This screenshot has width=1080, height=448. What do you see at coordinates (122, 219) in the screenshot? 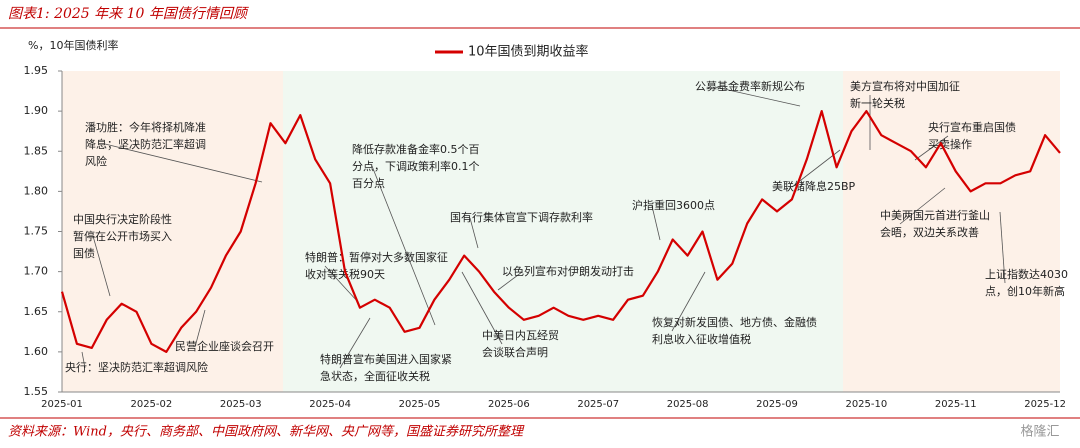
I see `annotation: 中国央行决定阶段性` at bounding box center [122, 219].